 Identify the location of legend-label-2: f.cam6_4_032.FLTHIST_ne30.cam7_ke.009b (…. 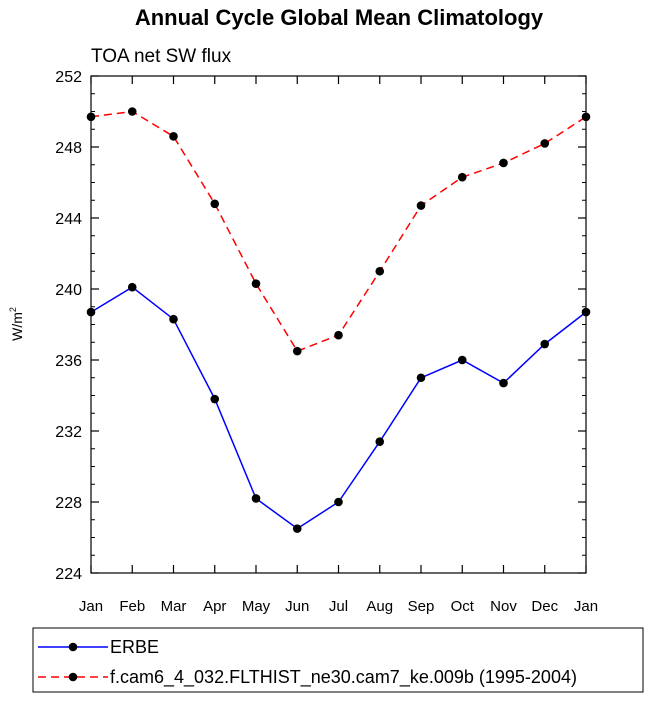
(343, 677).